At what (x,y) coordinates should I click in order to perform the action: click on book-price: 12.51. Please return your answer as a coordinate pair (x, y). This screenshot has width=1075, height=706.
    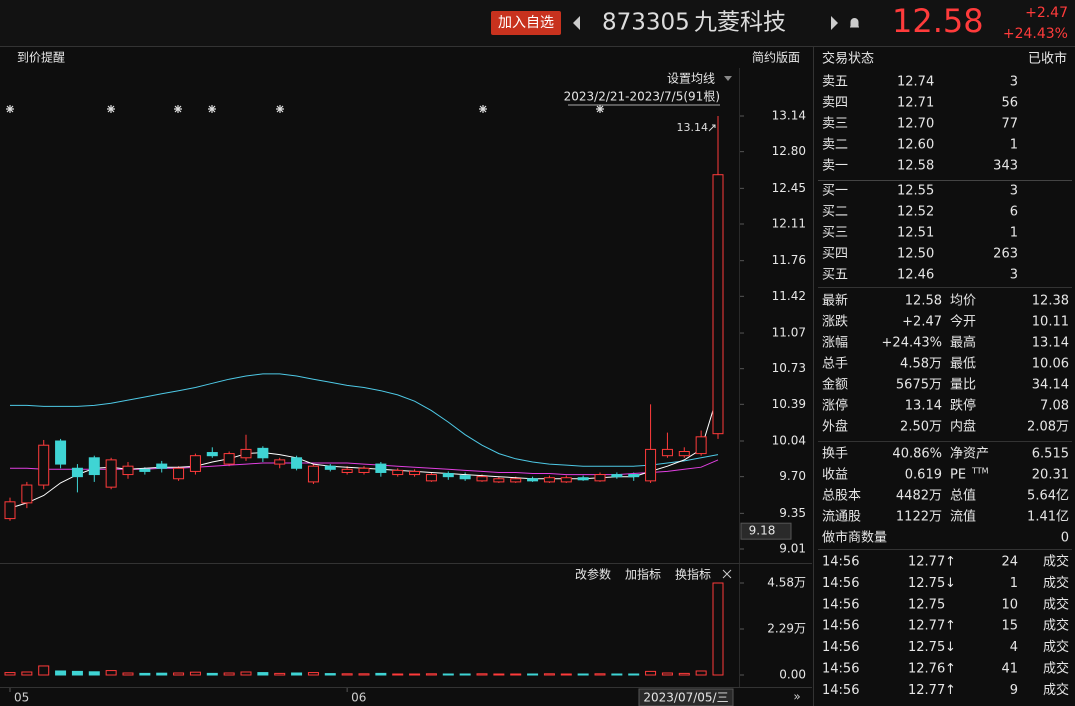
    Looking at the image, I should click on (915, 233).